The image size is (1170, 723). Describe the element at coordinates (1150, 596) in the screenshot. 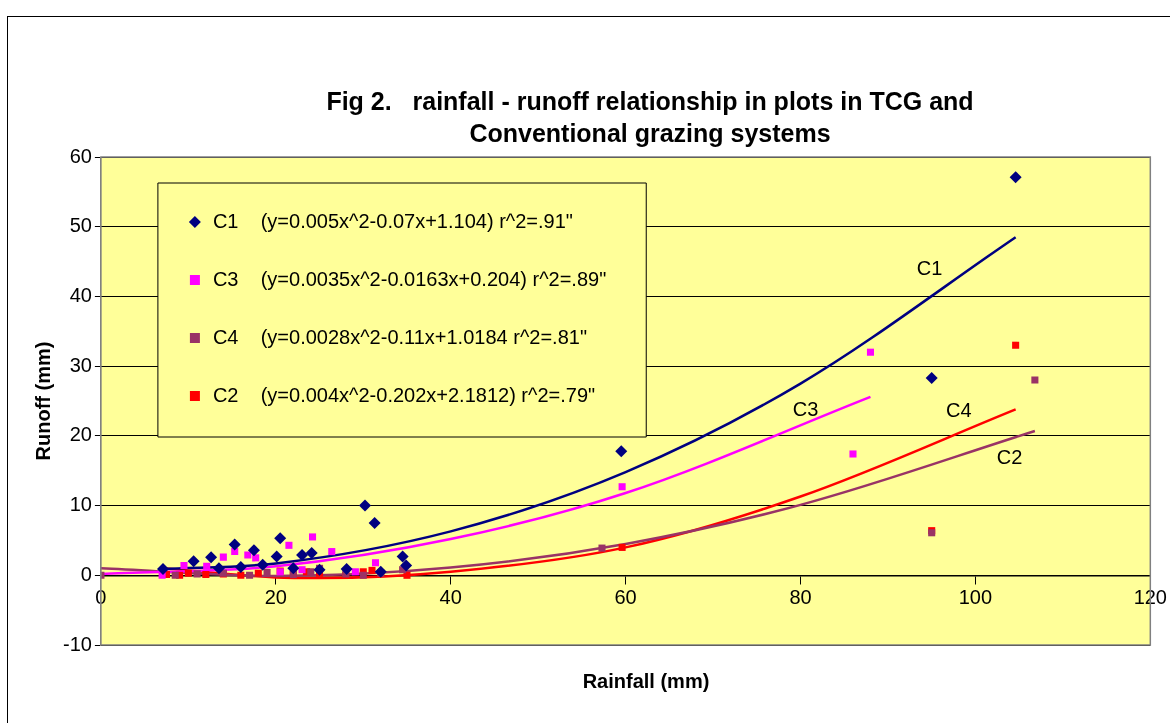

I see `x-tick-label: 120` at that location.